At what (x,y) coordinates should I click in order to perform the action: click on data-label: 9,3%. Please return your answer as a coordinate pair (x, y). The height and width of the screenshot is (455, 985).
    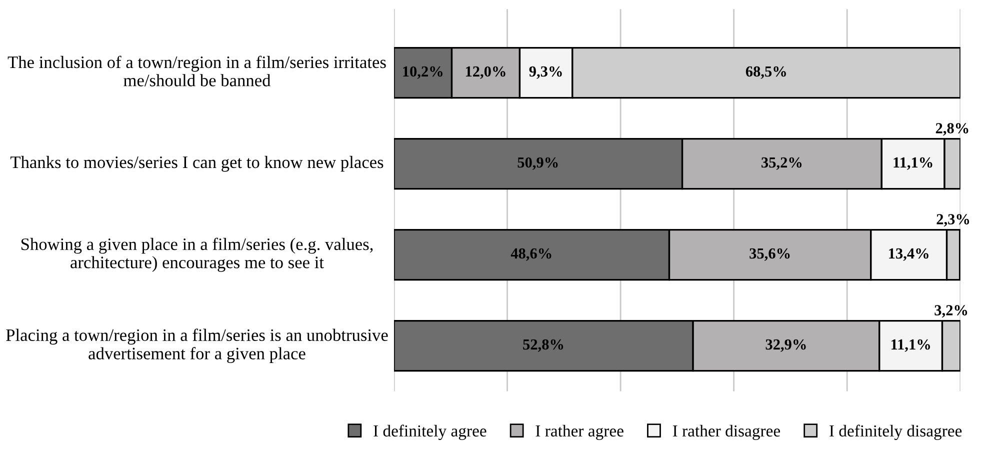
    Looking at the image, I should click on (545, 72).